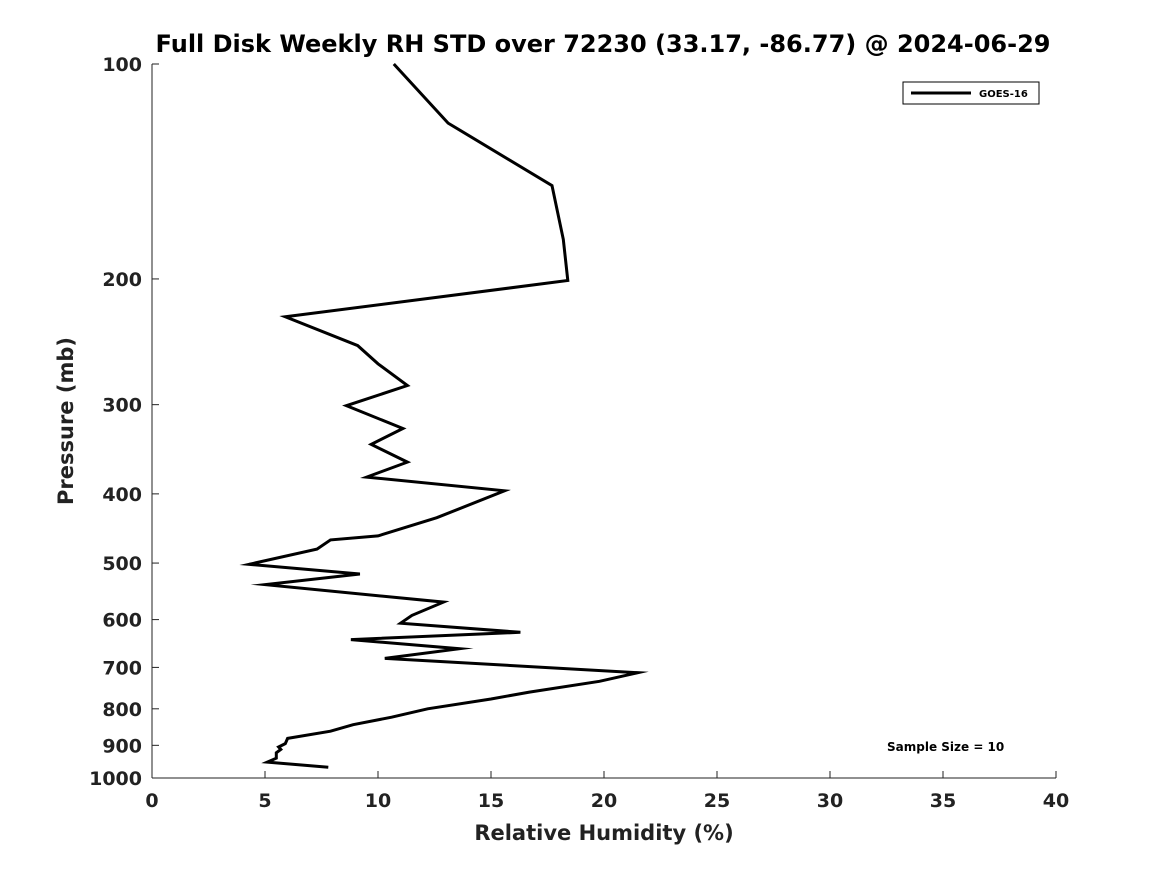 The width and height of the screenshot is (1167, 875). I want to click on x-tick-label: 0, so click(151, 801).